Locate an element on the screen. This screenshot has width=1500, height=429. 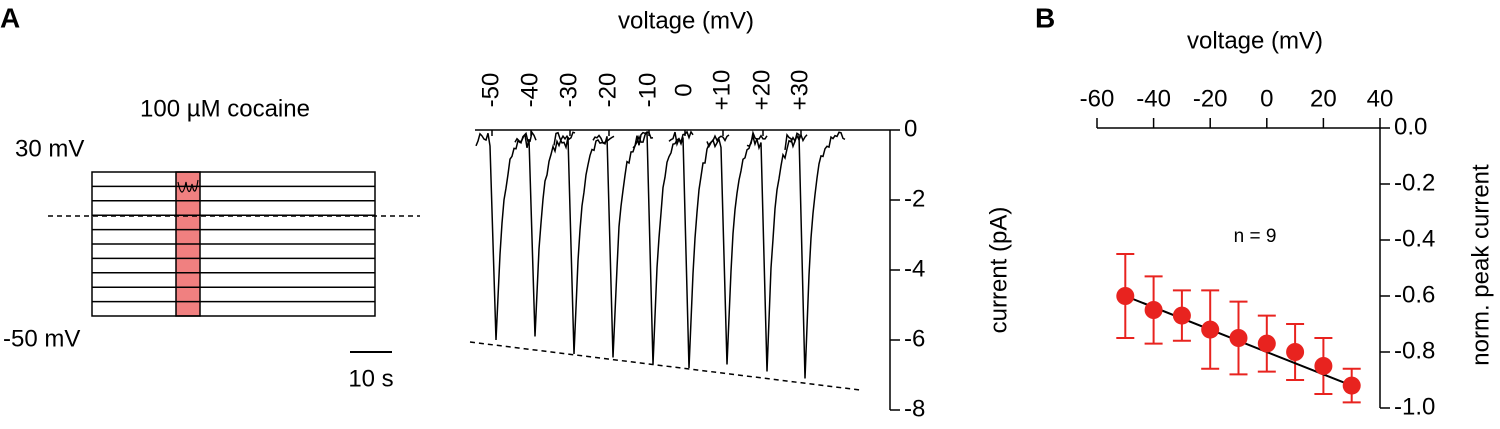
panel-label: B is located at coordinates (1045, 17).